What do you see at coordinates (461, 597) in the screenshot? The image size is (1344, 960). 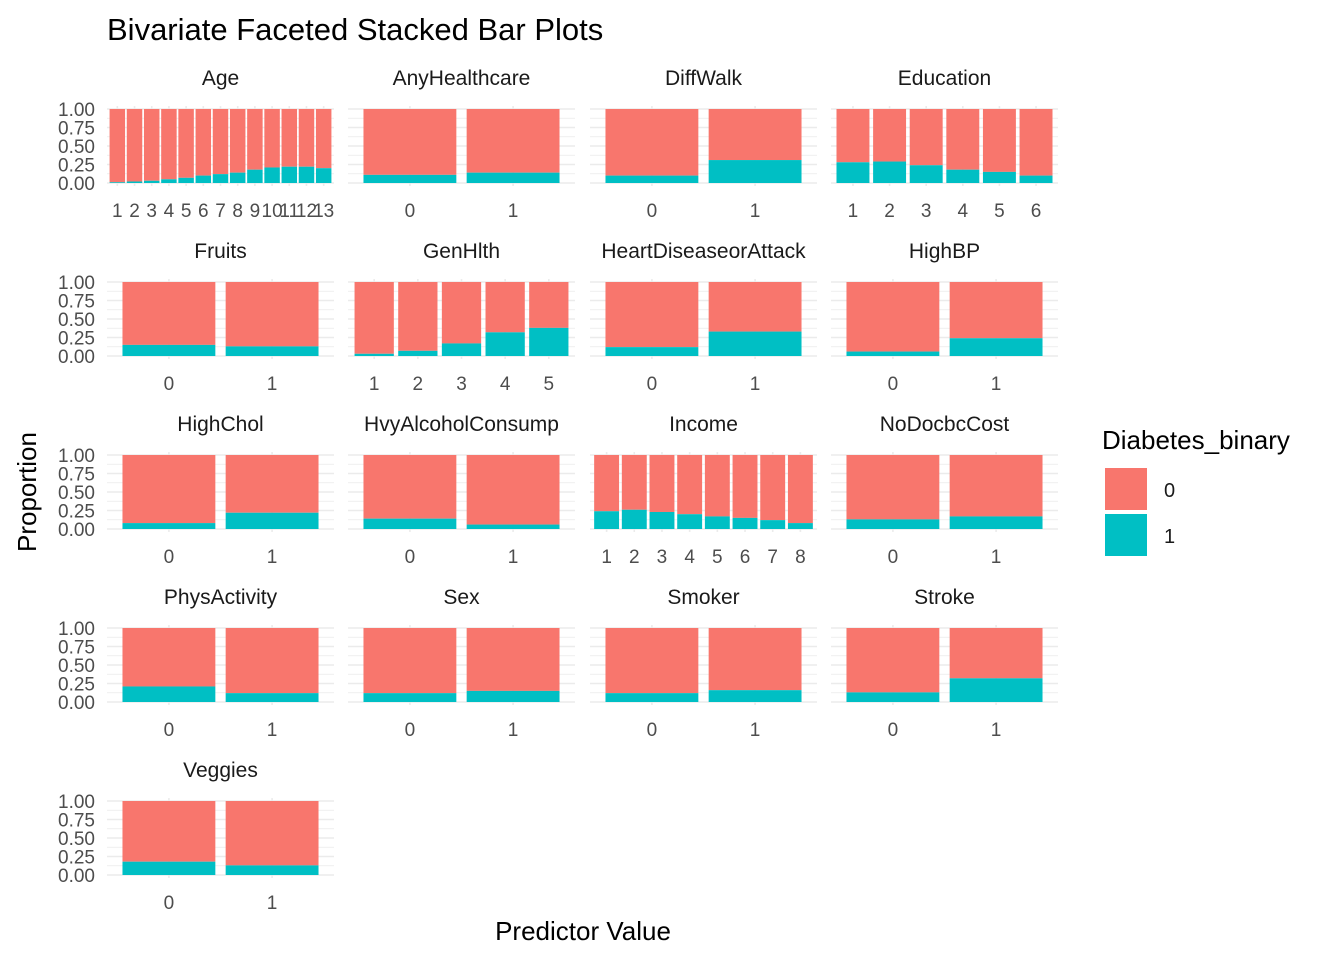 I see `facet-strip-label: Sex` at bounding box center [461, 597].